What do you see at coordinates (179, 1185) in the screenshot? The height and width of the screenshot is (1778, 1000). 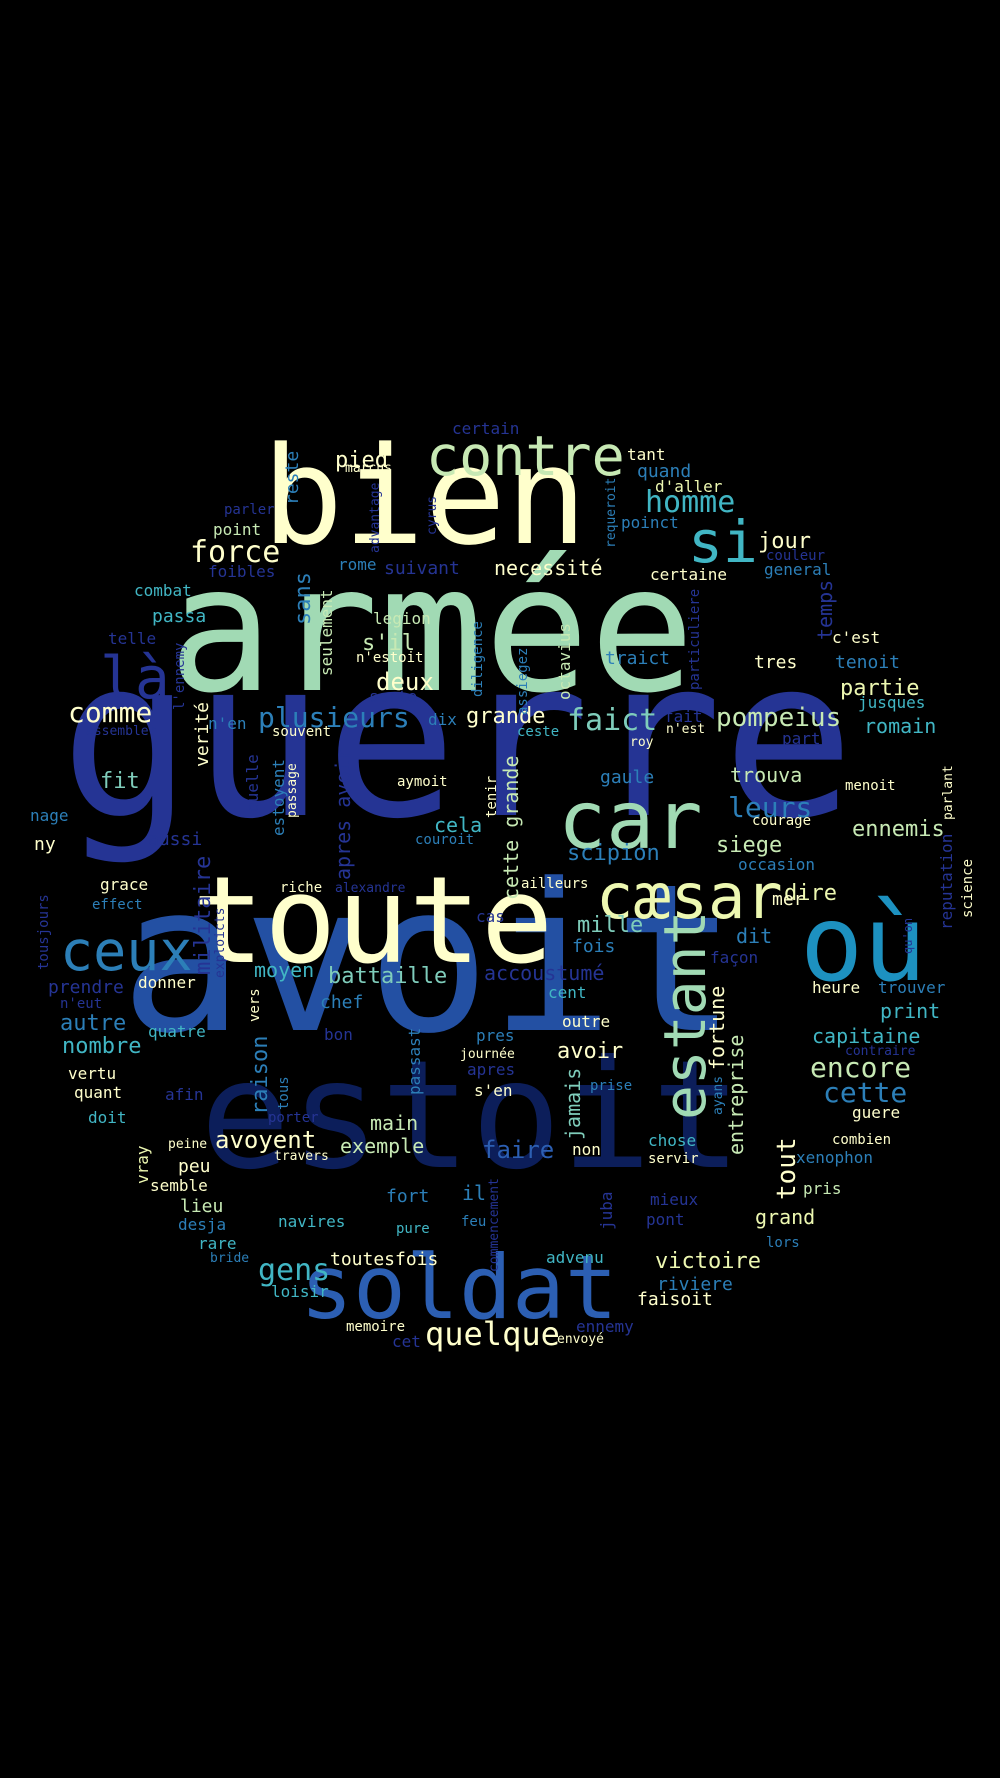 I see `word-195: semble` at bounding box center [179, 1185].